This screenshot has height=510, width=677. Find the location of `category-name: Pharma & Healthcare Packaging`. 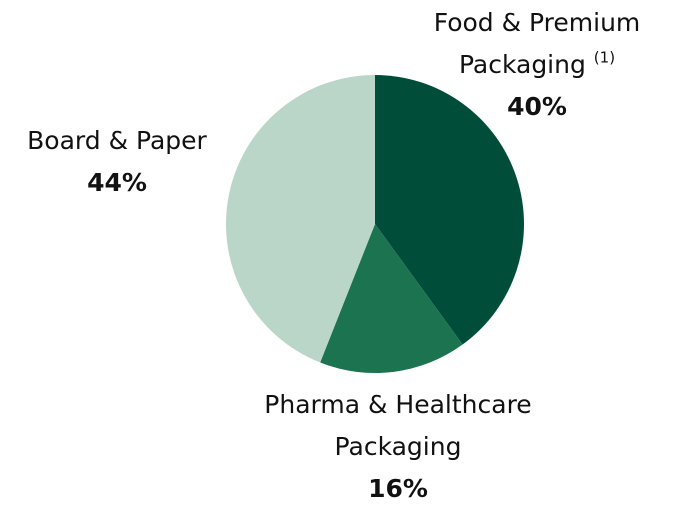

category-name: Pharma & Healthcare Packaging is located at coordinates (398, 425).